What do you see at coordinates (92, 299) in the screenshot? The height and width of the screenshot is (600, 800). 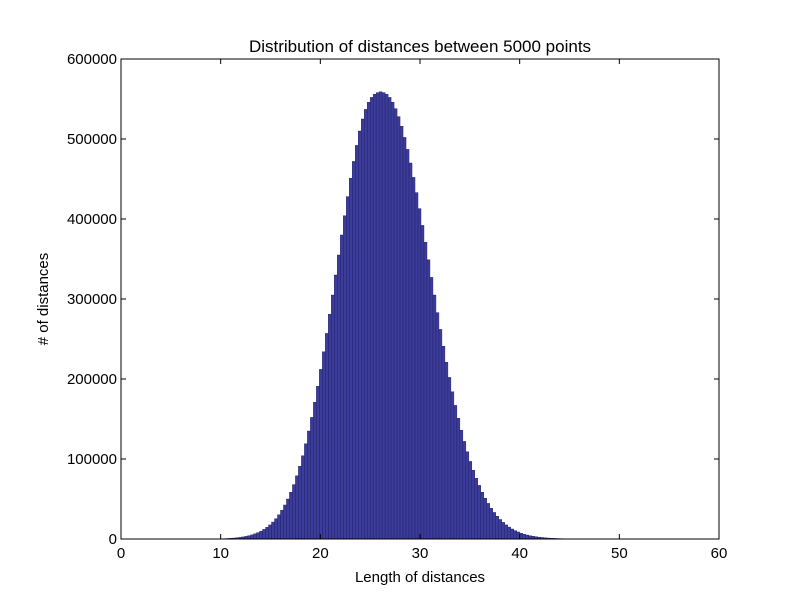 I see `y-tick-label: 300000` at bounding box center [92, 299].